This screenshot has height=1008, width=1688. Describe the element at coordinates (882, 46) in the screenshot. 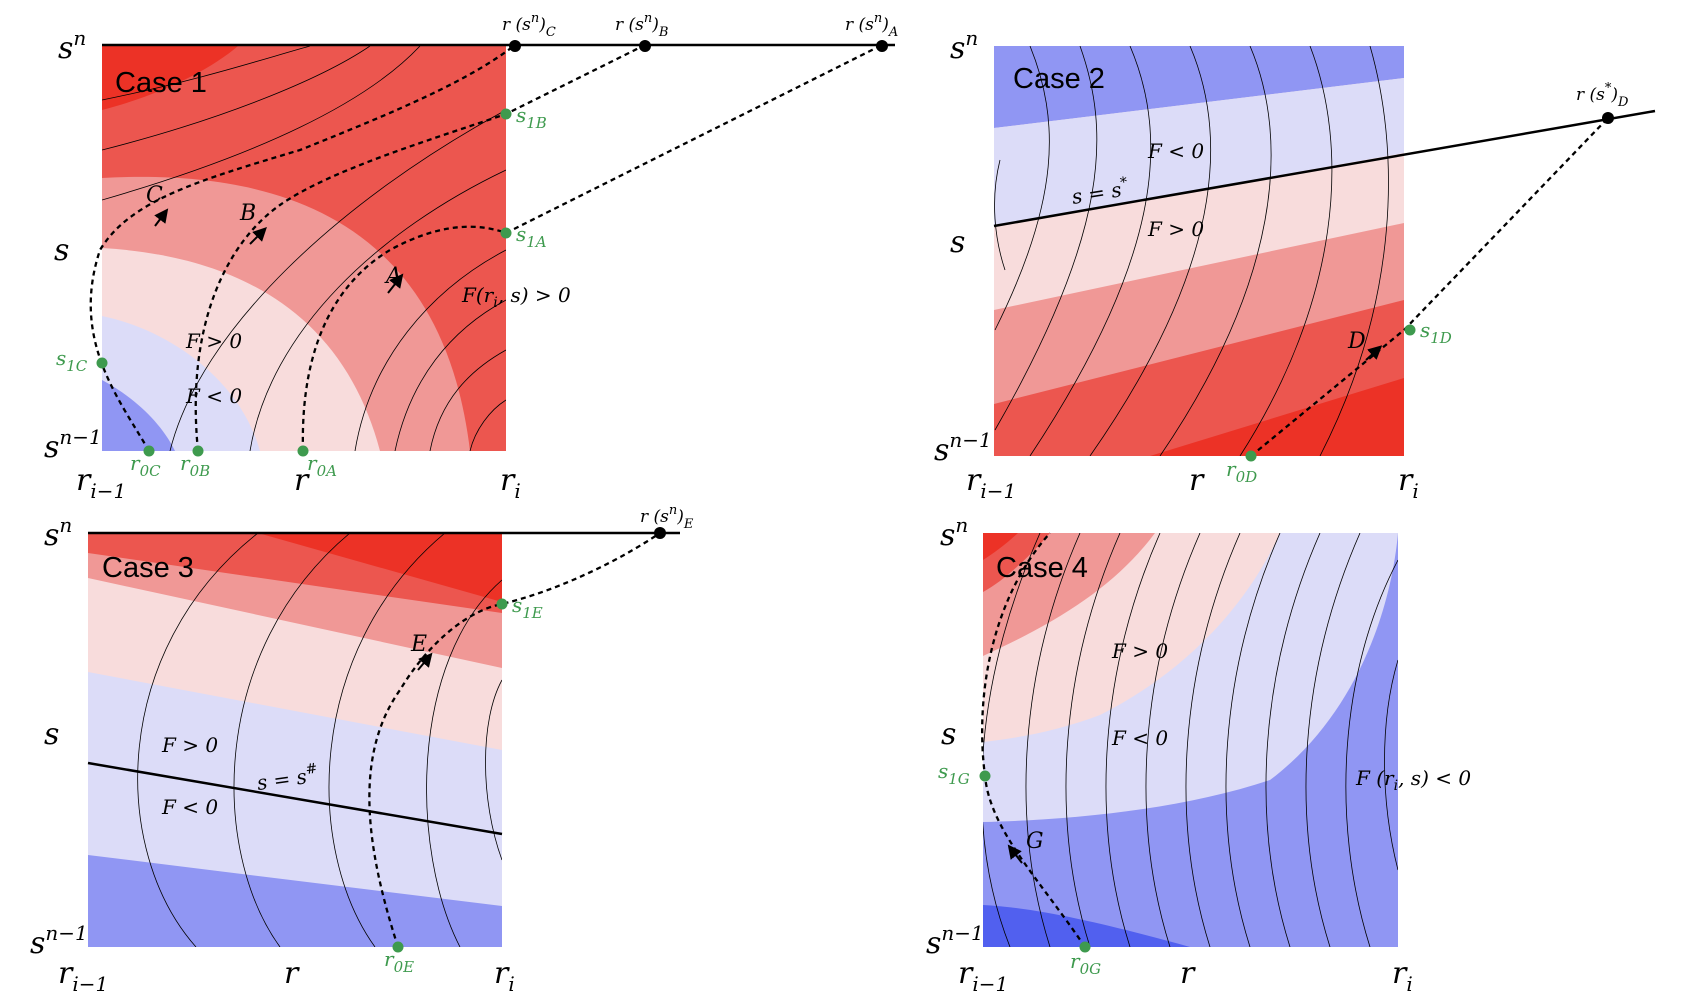

I see `case1-point-rsn-a` at that location.